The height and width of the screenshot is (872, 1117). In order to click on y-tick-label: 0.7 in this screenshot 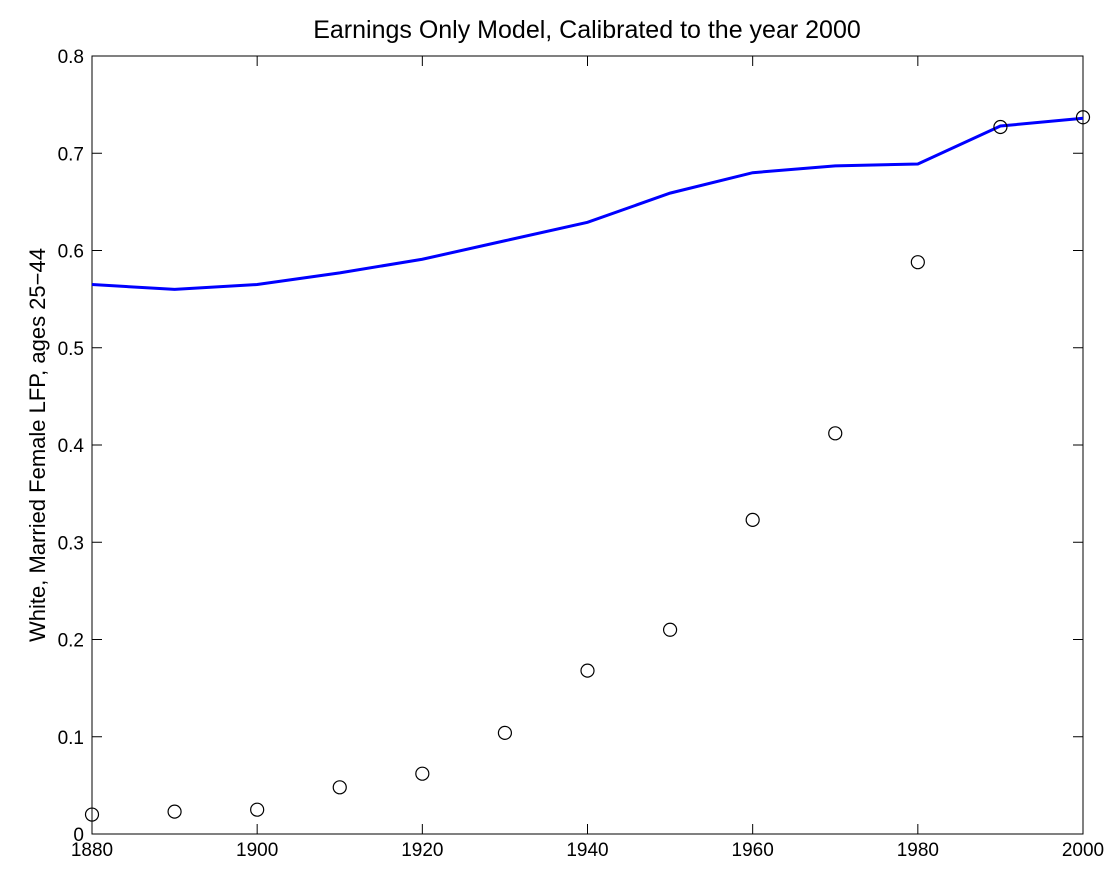, I will do `click(71, 154)`.